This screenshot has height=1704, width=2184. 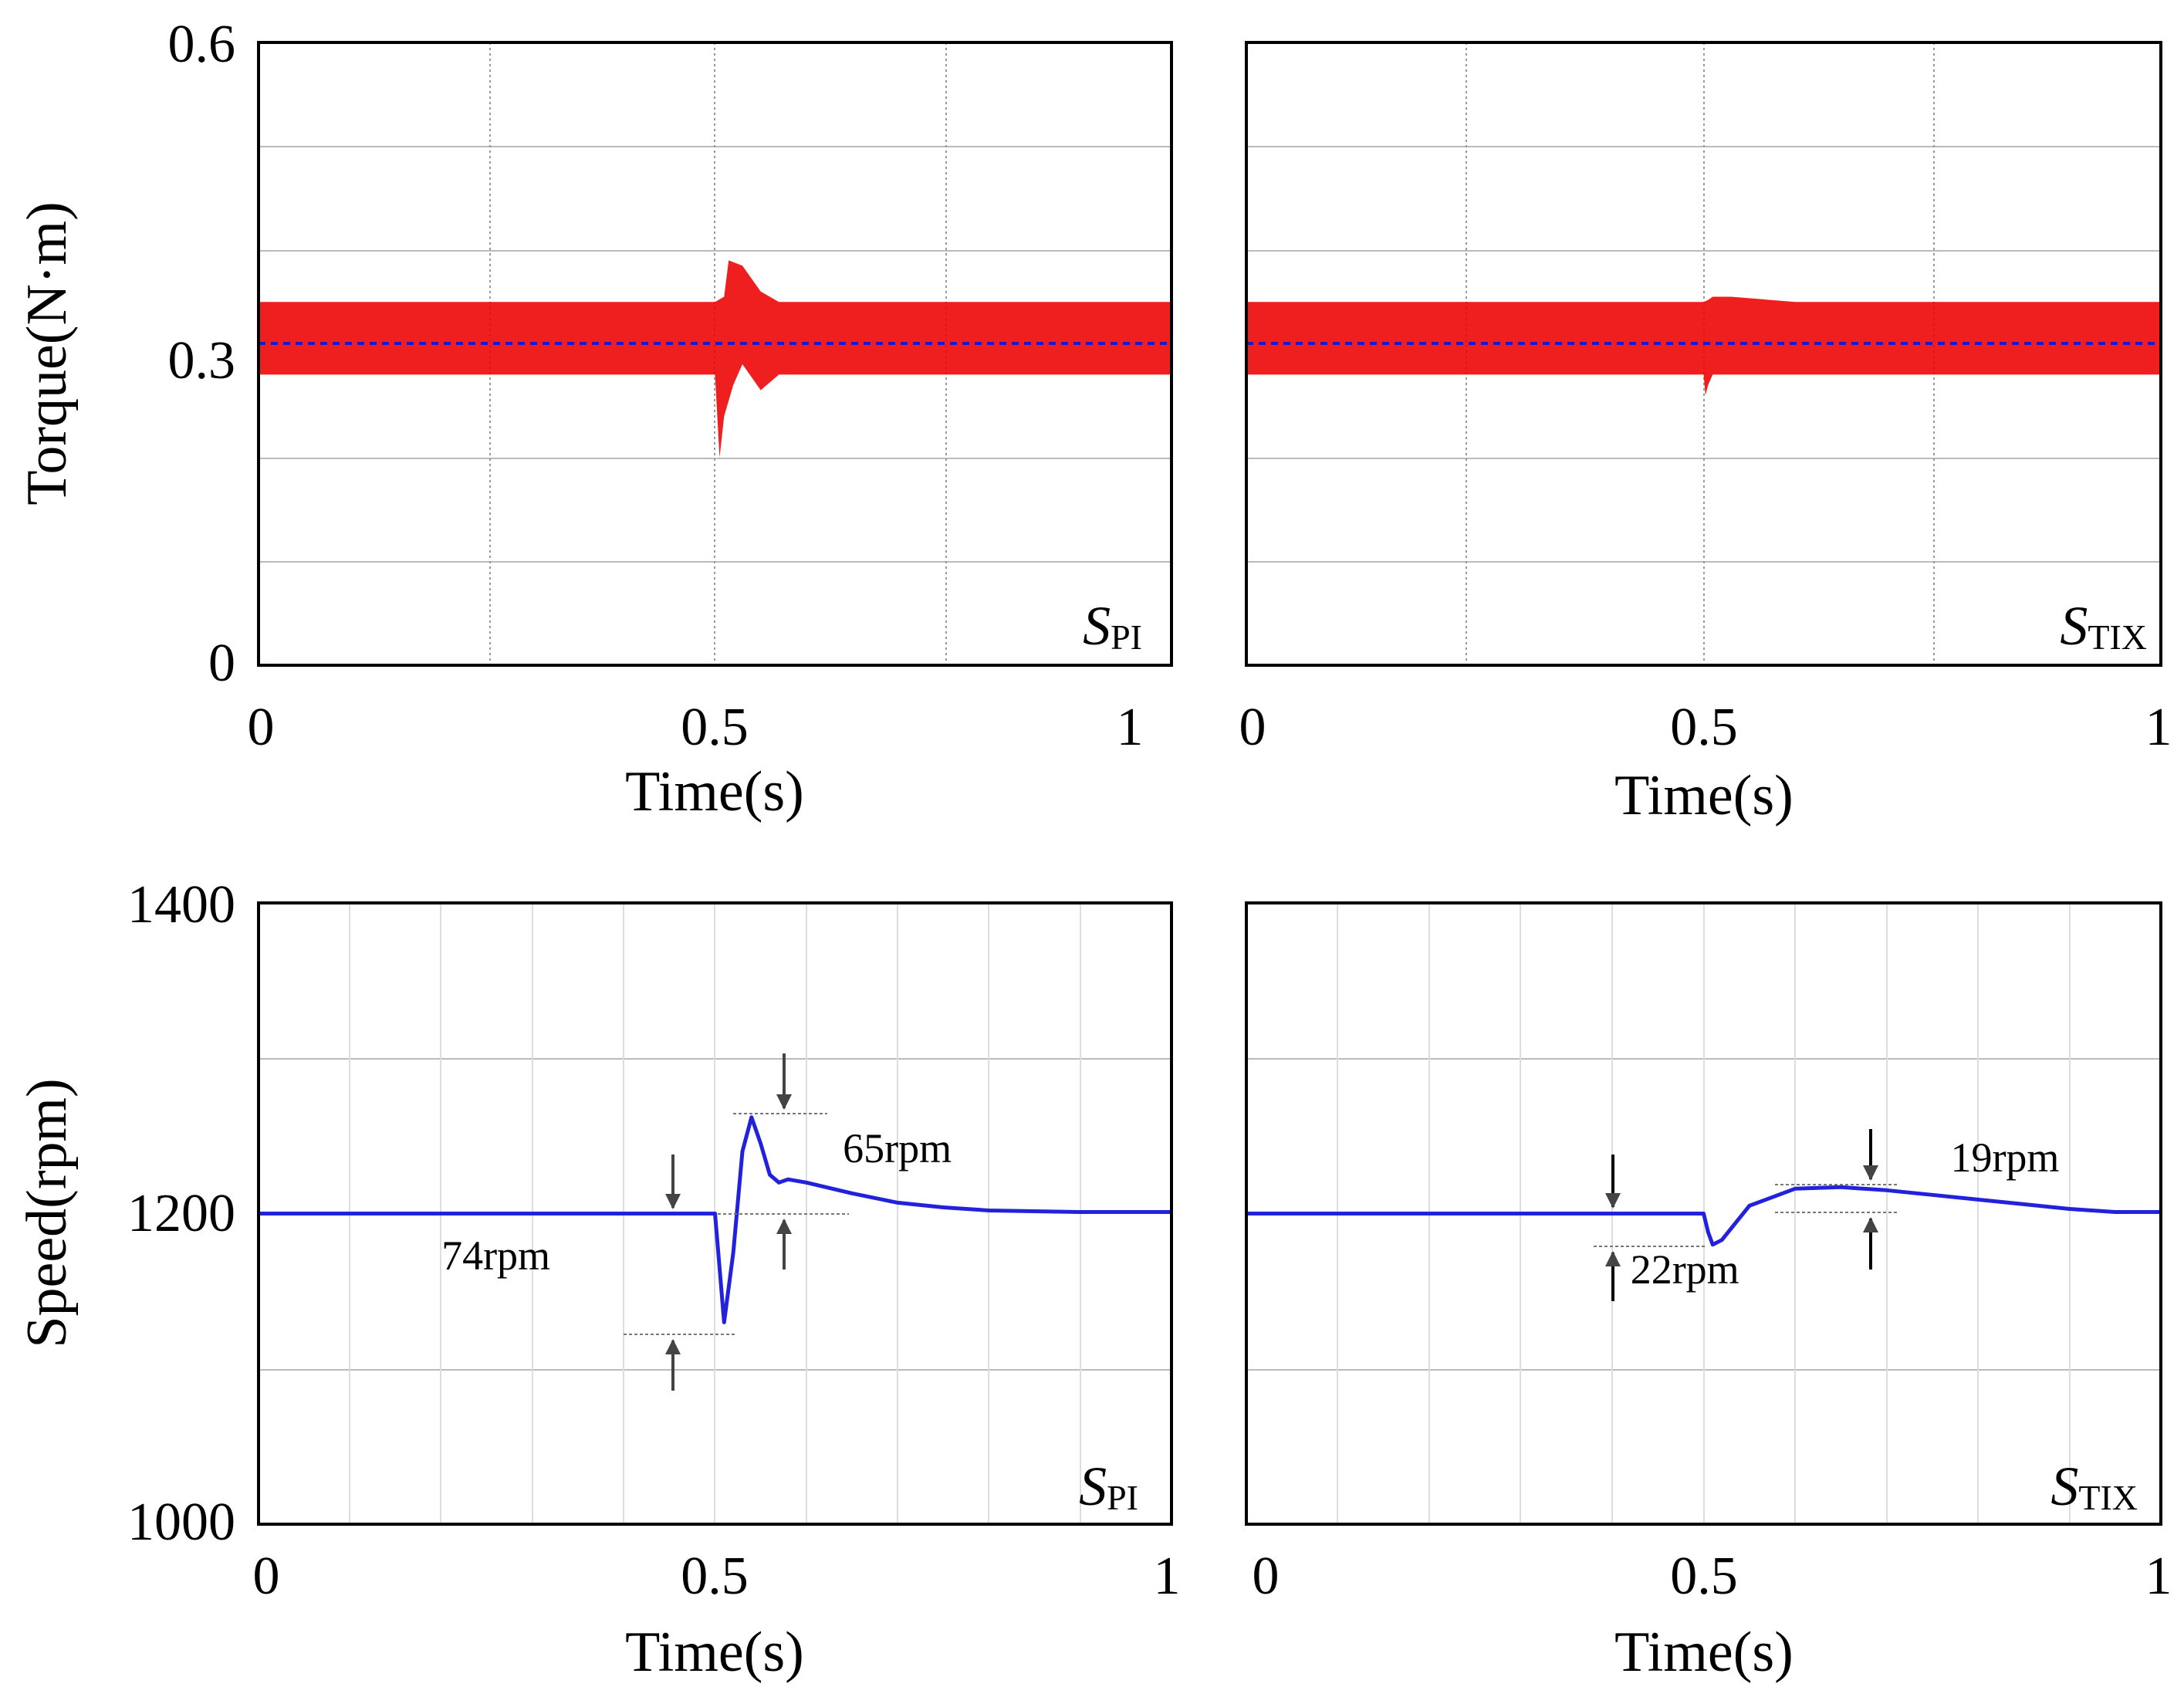 What do you see at coordinates (2004, 1157) in the screenshot?
I see `overshoot-annotation-stix: 19rpm` at bounding box center [2004, 1157].